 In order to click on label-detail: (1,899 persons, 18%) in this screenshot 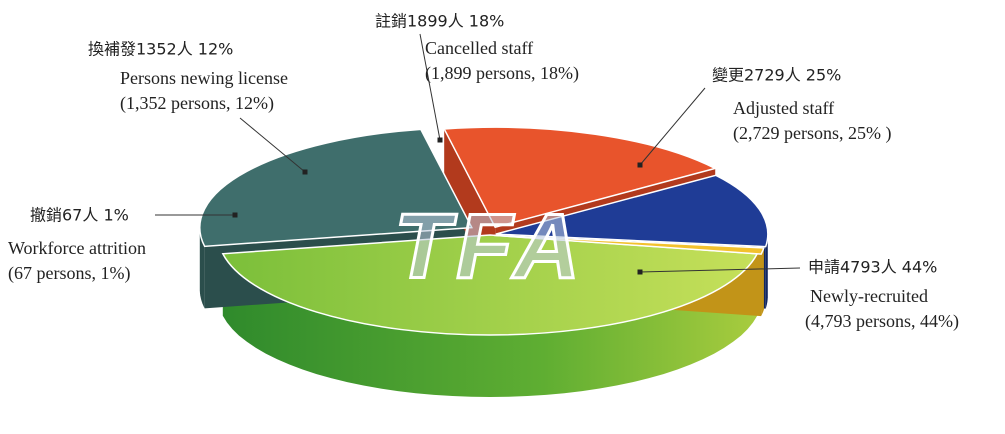, I will do `click(502, 73)`.